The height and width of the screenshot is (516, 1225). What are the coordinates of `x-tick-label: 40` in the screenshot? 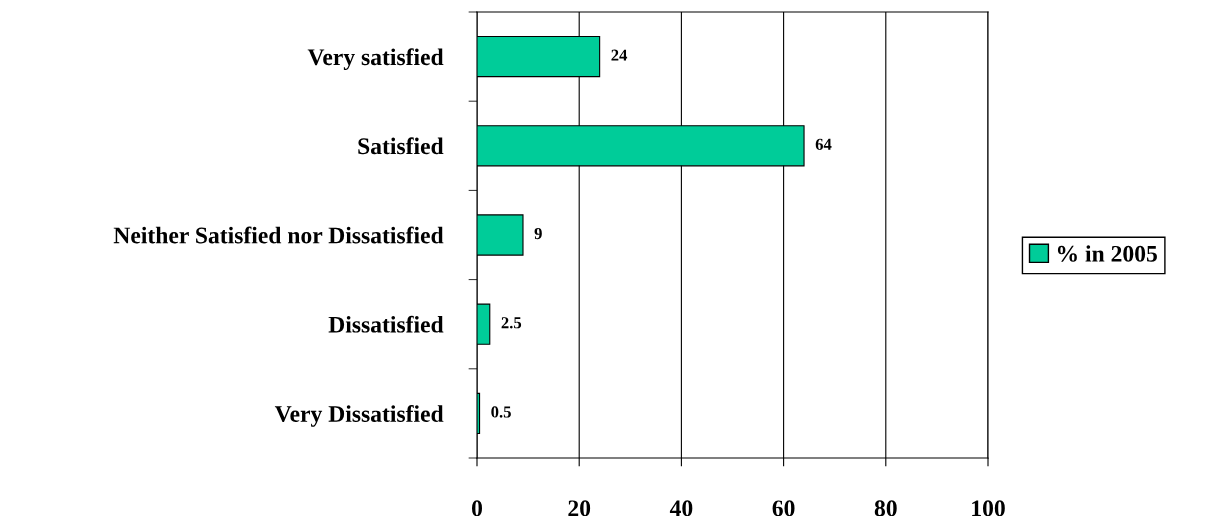 It's located at (681, 508).